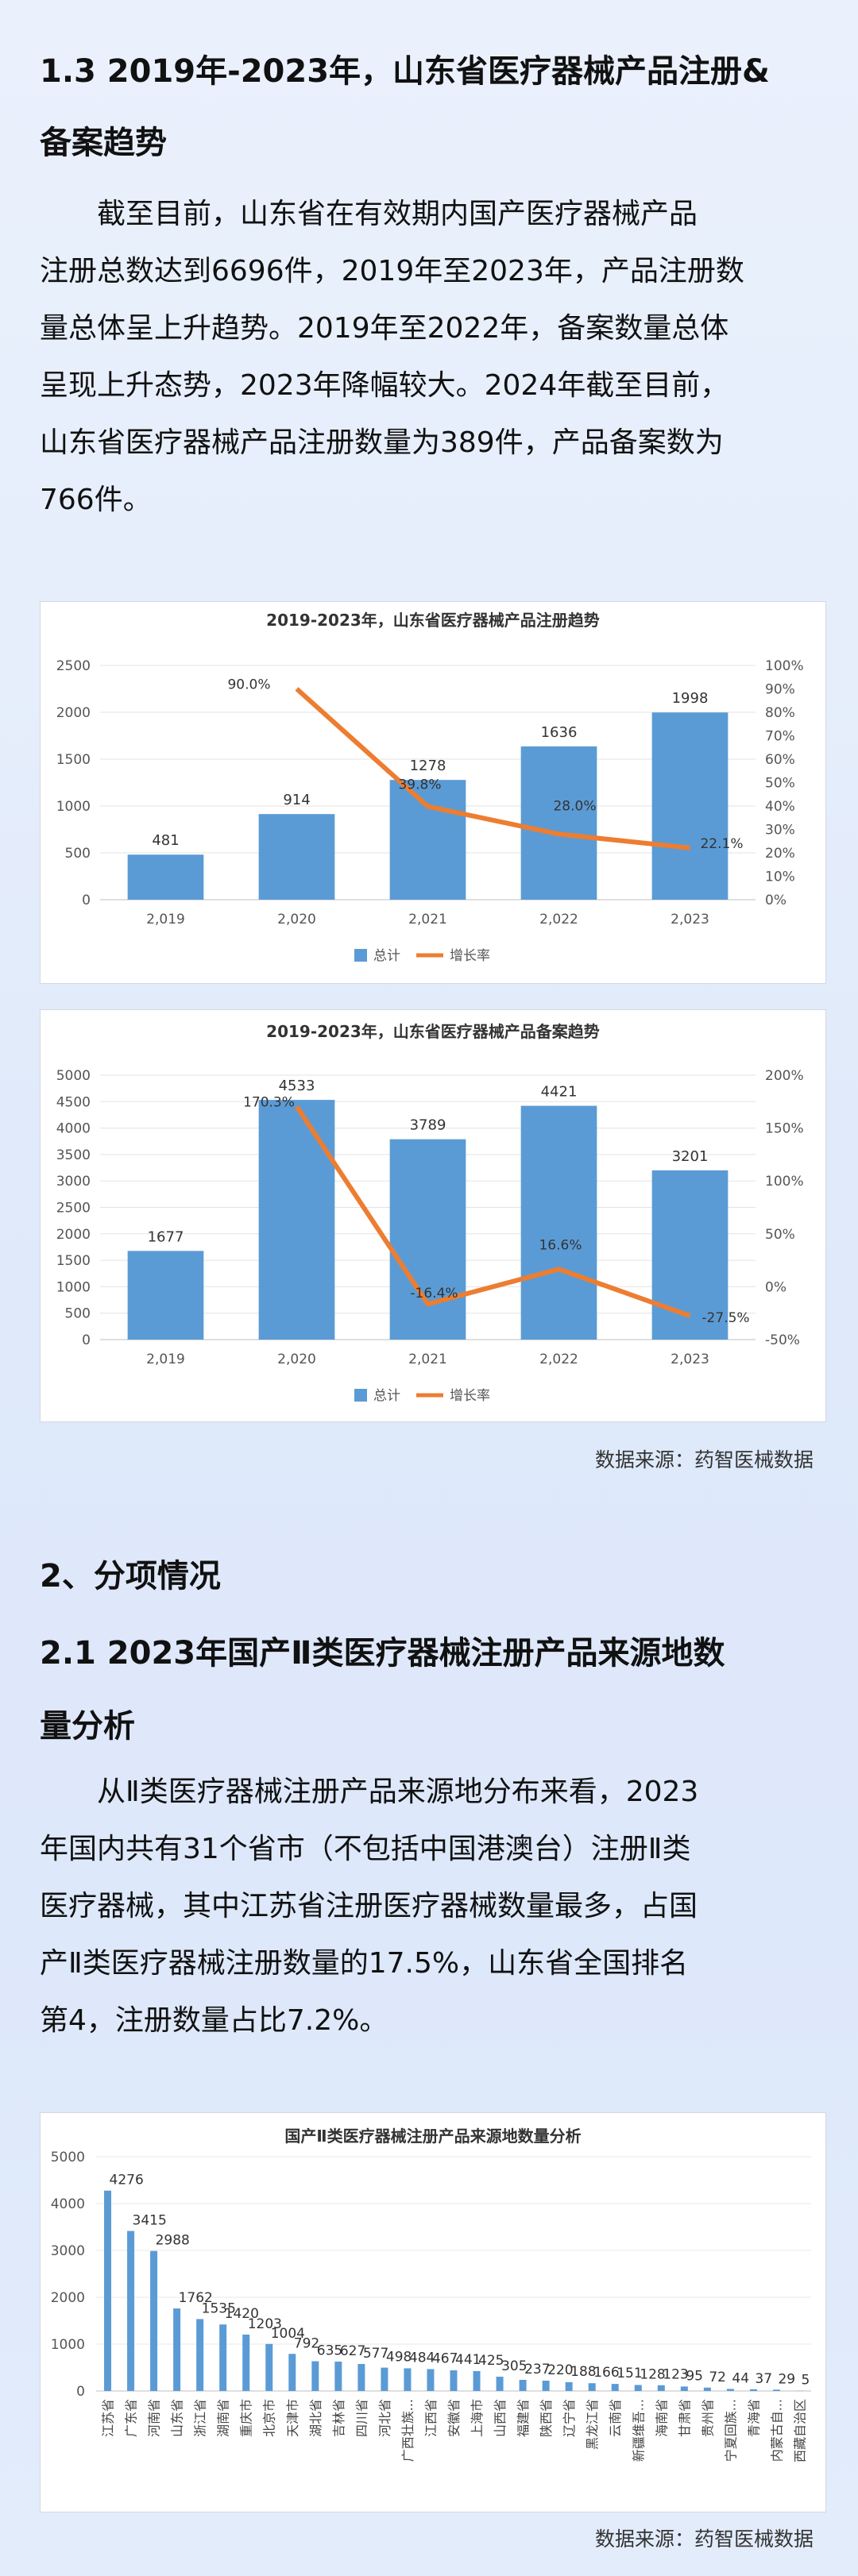  What do you see at coordinates (73, 1287) in the screenshot?
I see `y-tick-label: 1000` at bounding box center [73, 1287].